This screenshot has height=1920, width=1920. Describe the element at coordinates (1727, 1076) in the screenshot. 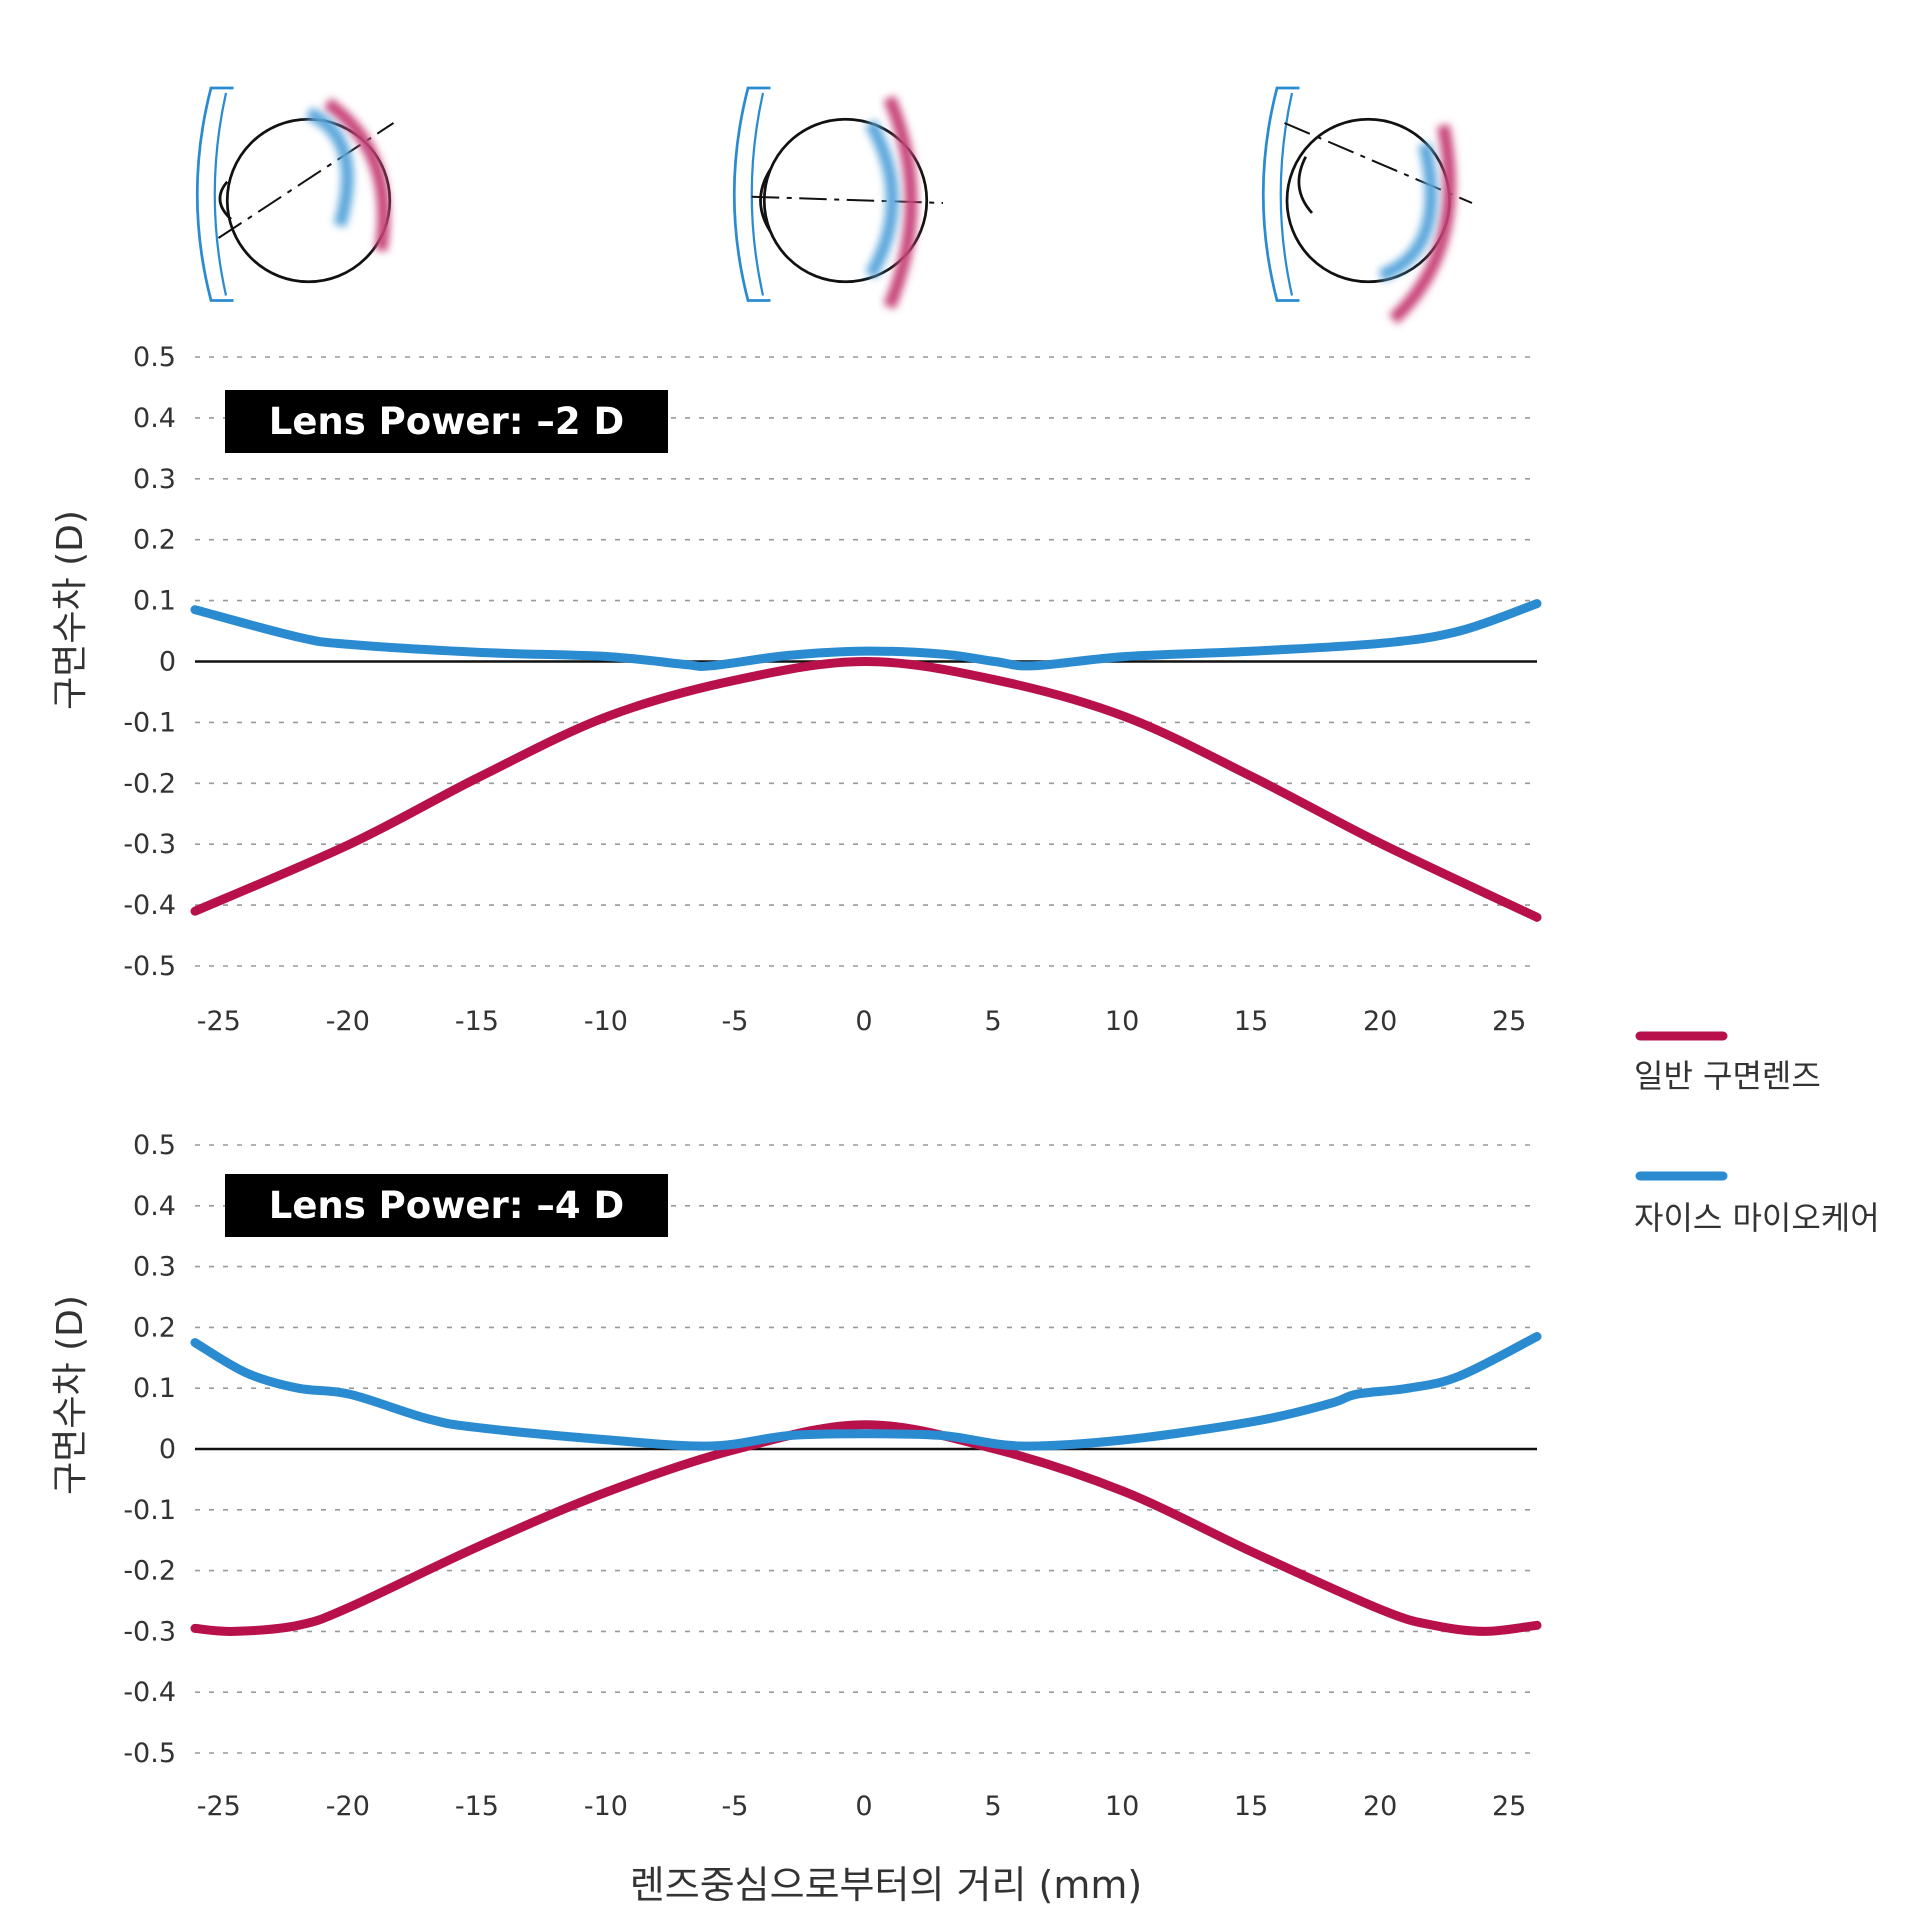

I see `legend-label-standard: 일반 구면렌즈` at that location.